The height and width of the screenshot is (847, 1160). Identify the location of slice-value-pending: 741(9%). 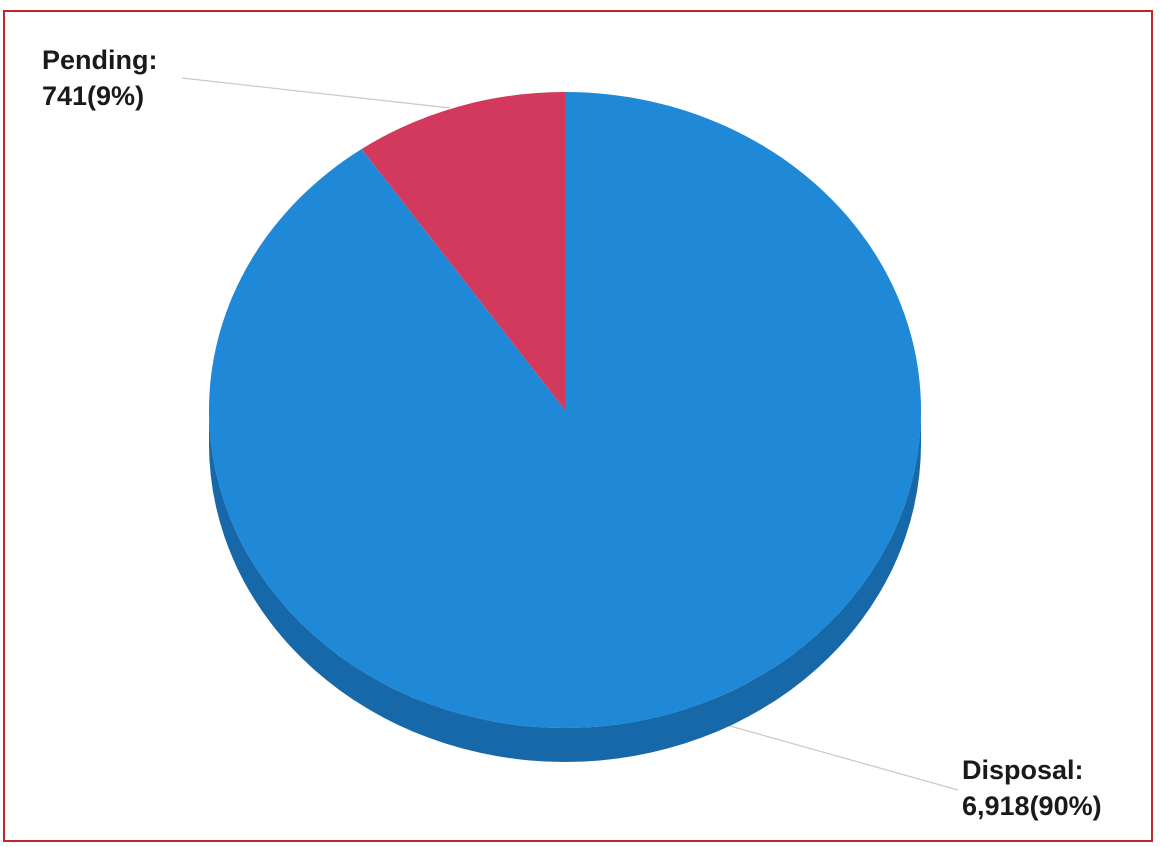
(93, 96).